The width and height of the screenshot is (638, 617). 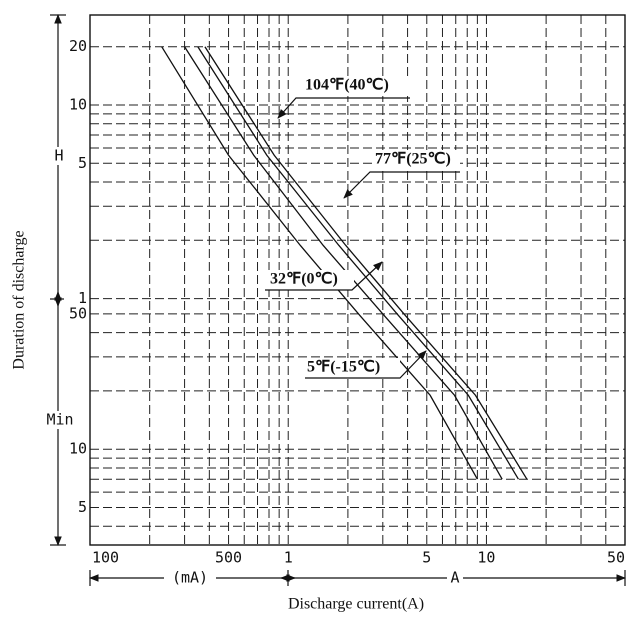 What do you see at coordinates (356, 604) in the screenshot?
I see `x-axis-title: Discharge current(A)` at bounding box center [356, 604].